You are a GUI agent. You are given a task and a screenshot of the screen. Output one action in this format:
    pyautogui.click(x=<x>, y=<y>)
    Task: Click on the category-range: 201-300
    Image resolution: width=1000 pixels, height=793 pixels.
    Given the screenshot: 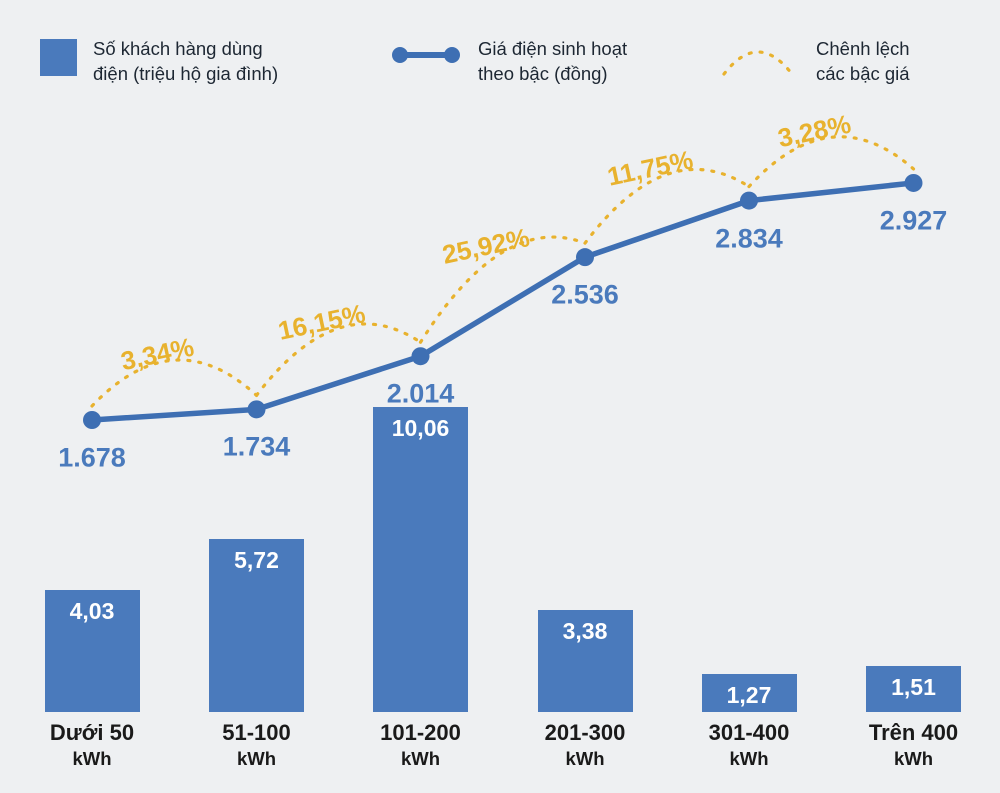 What is the action you would take?
    pyautogui.click(x=585, y=732)
    